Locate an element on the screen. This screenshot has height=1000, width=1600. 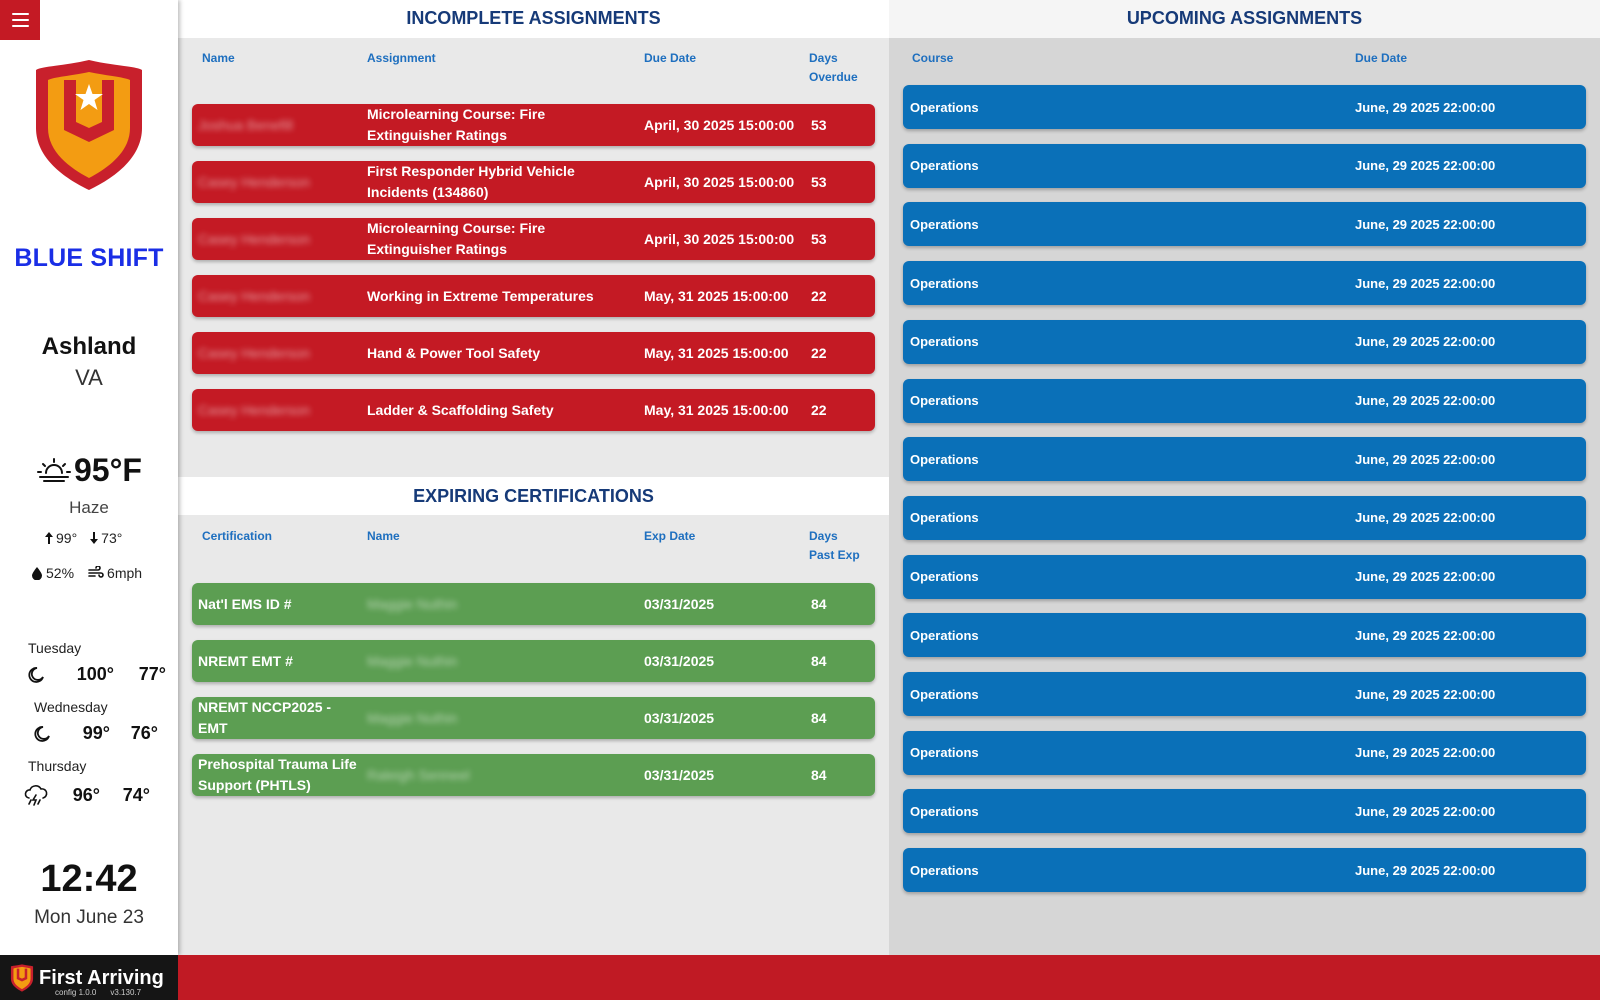
incomplete-assignments-title: INCOMPLETE ASSIGNMENTS is located at coordinates (533, 18).